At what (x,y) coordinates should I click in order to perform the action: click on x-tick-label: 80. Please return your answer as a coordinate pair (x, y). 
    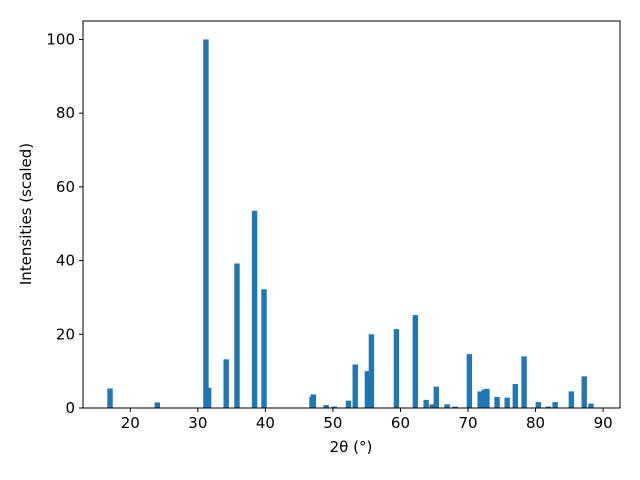
    Looking at the image, I should click on (535, 423).